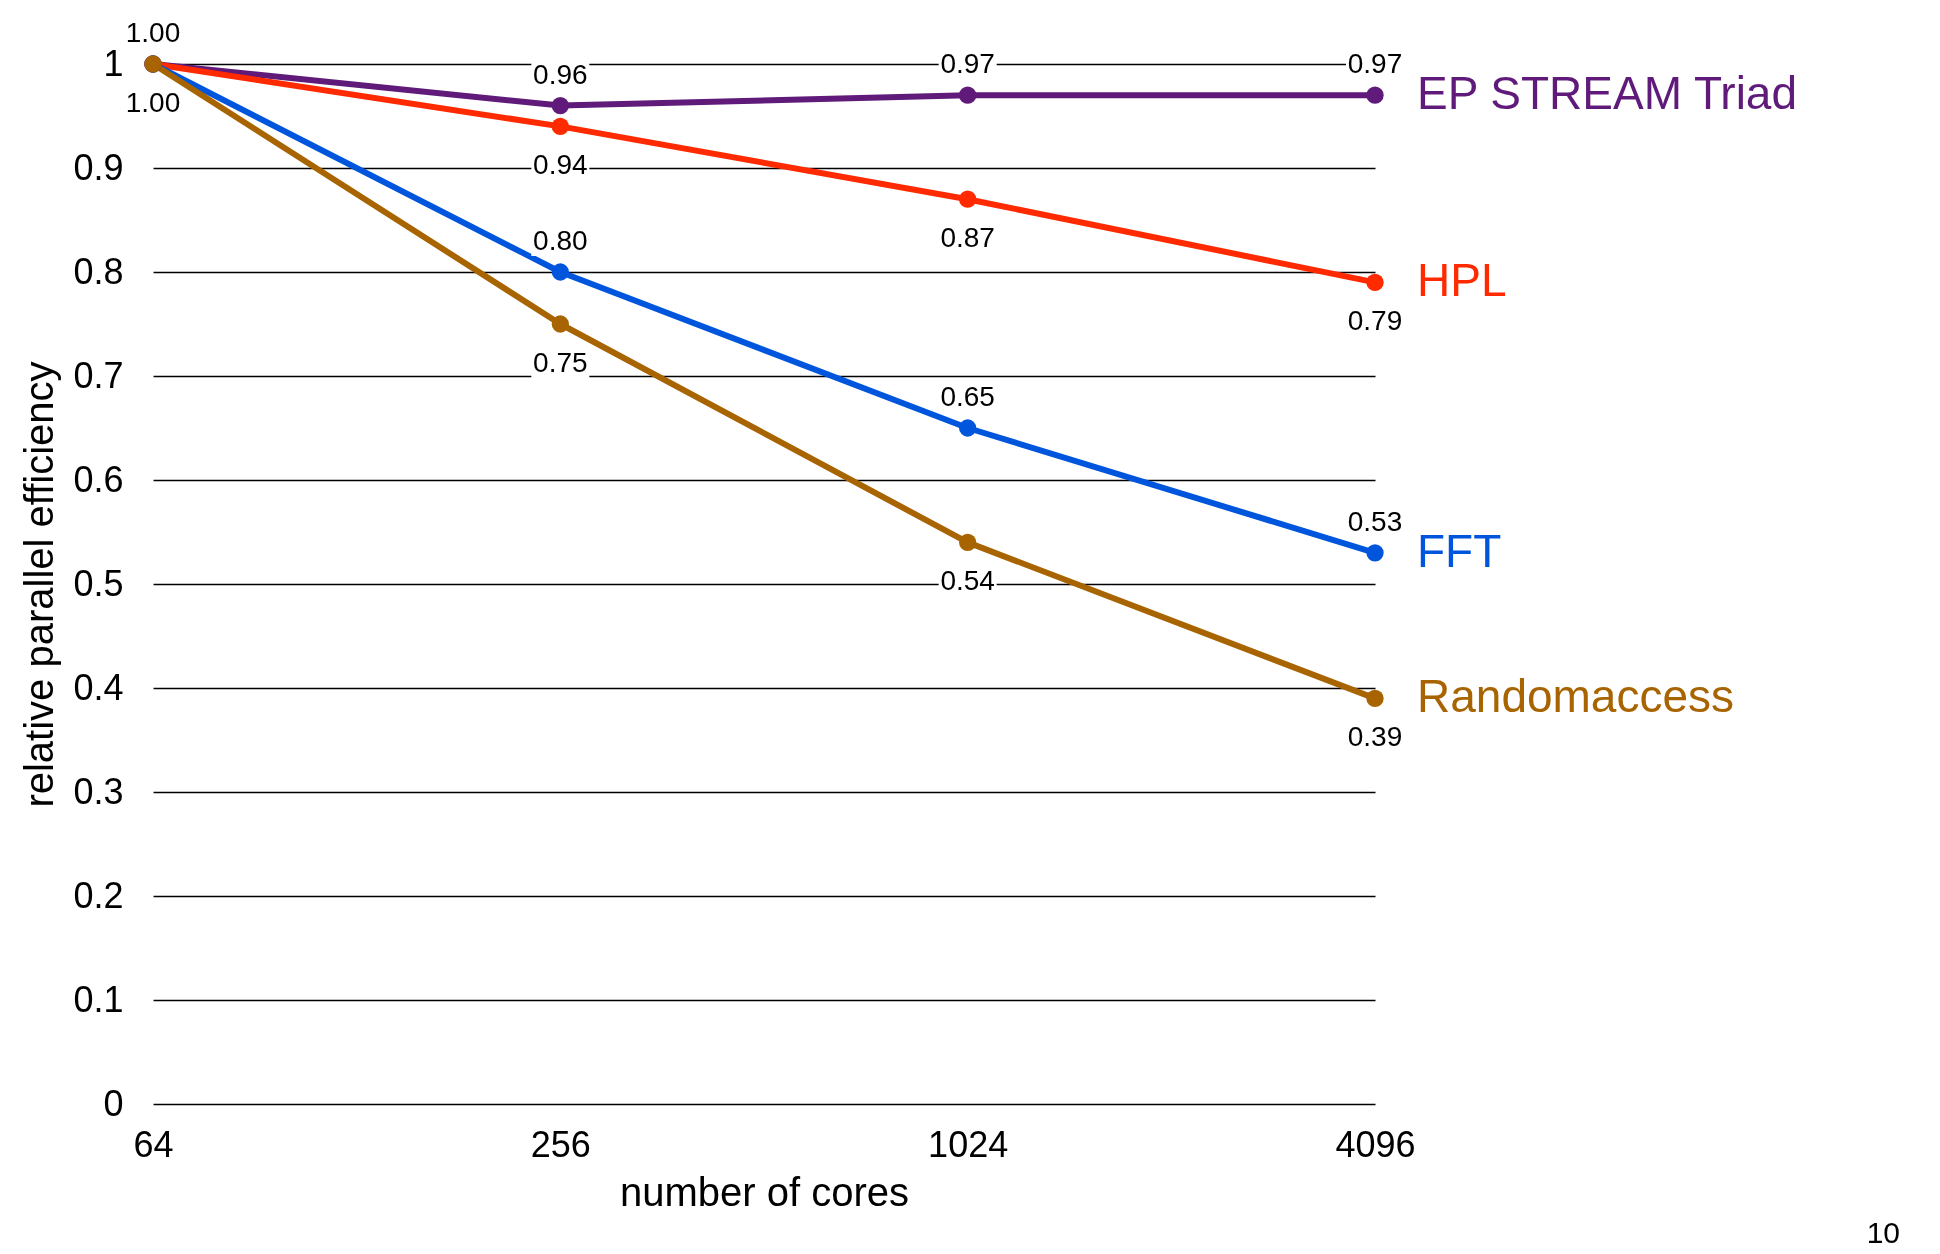 The width and height of the screenshot is (1940, 1254). What do you see at coordinates (764, 1191) in the screenshot?
I see `x-axis-title: number of cores` at bounding box center [764, 1191].